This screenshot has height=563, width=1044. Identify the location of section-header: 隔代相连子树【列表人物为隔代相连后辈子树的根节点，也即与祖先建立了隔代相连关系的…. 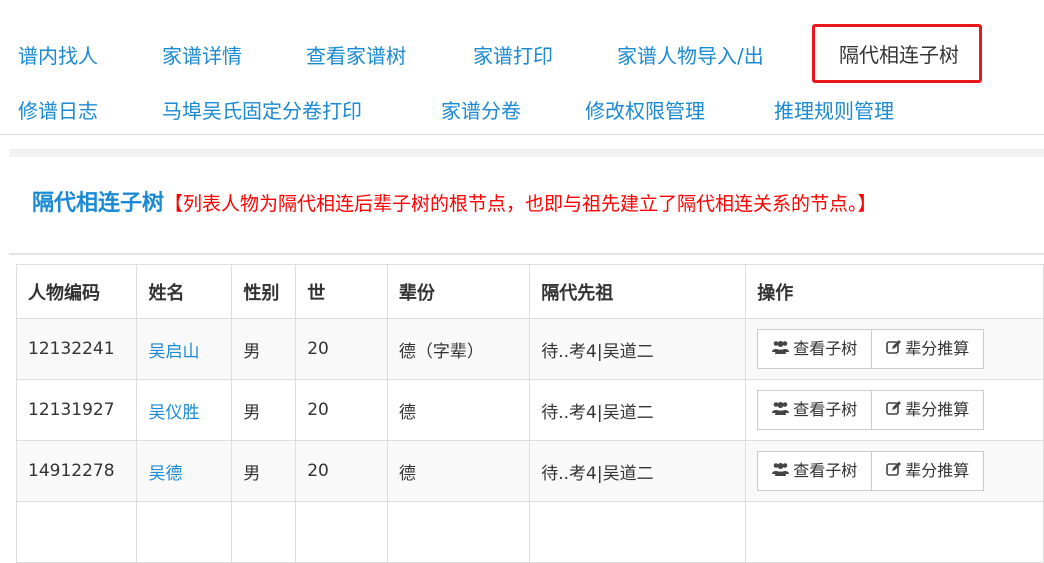
(454, 201).